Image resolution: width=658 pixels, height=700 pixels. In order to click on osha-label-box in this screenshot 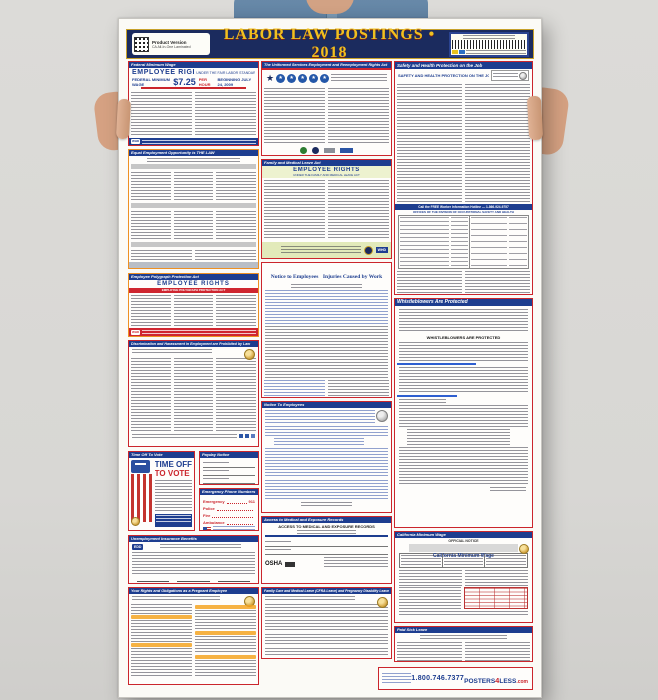, I will do `click(510, 75)`.